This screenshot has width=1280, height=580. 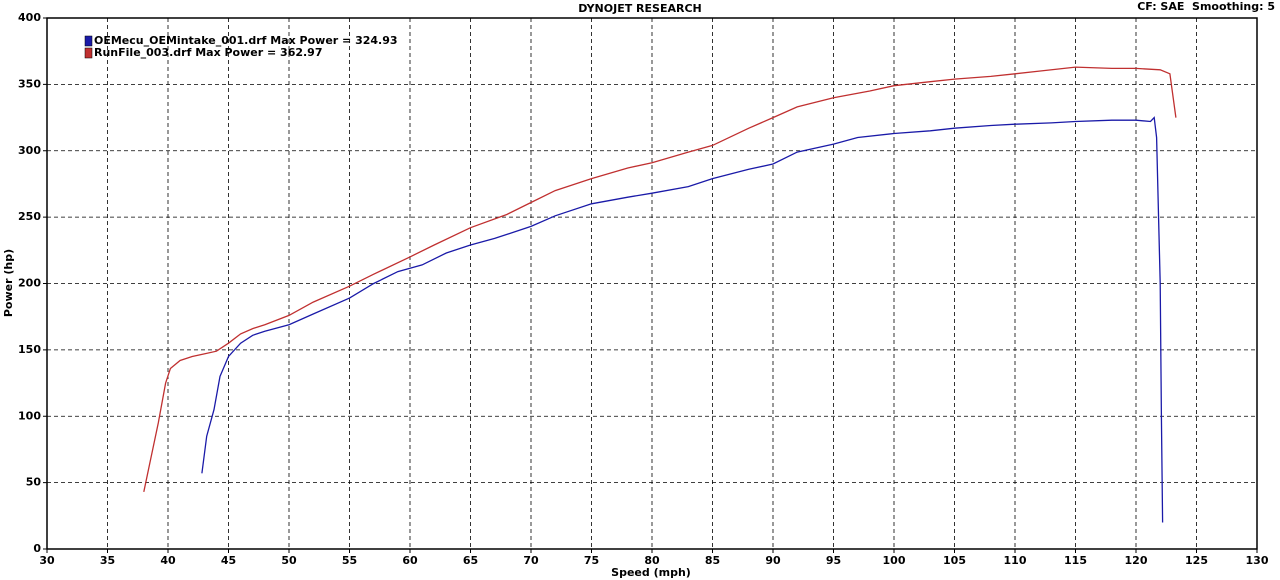 I want to click on x-tick-label: 85, so click(x=712, y=560).